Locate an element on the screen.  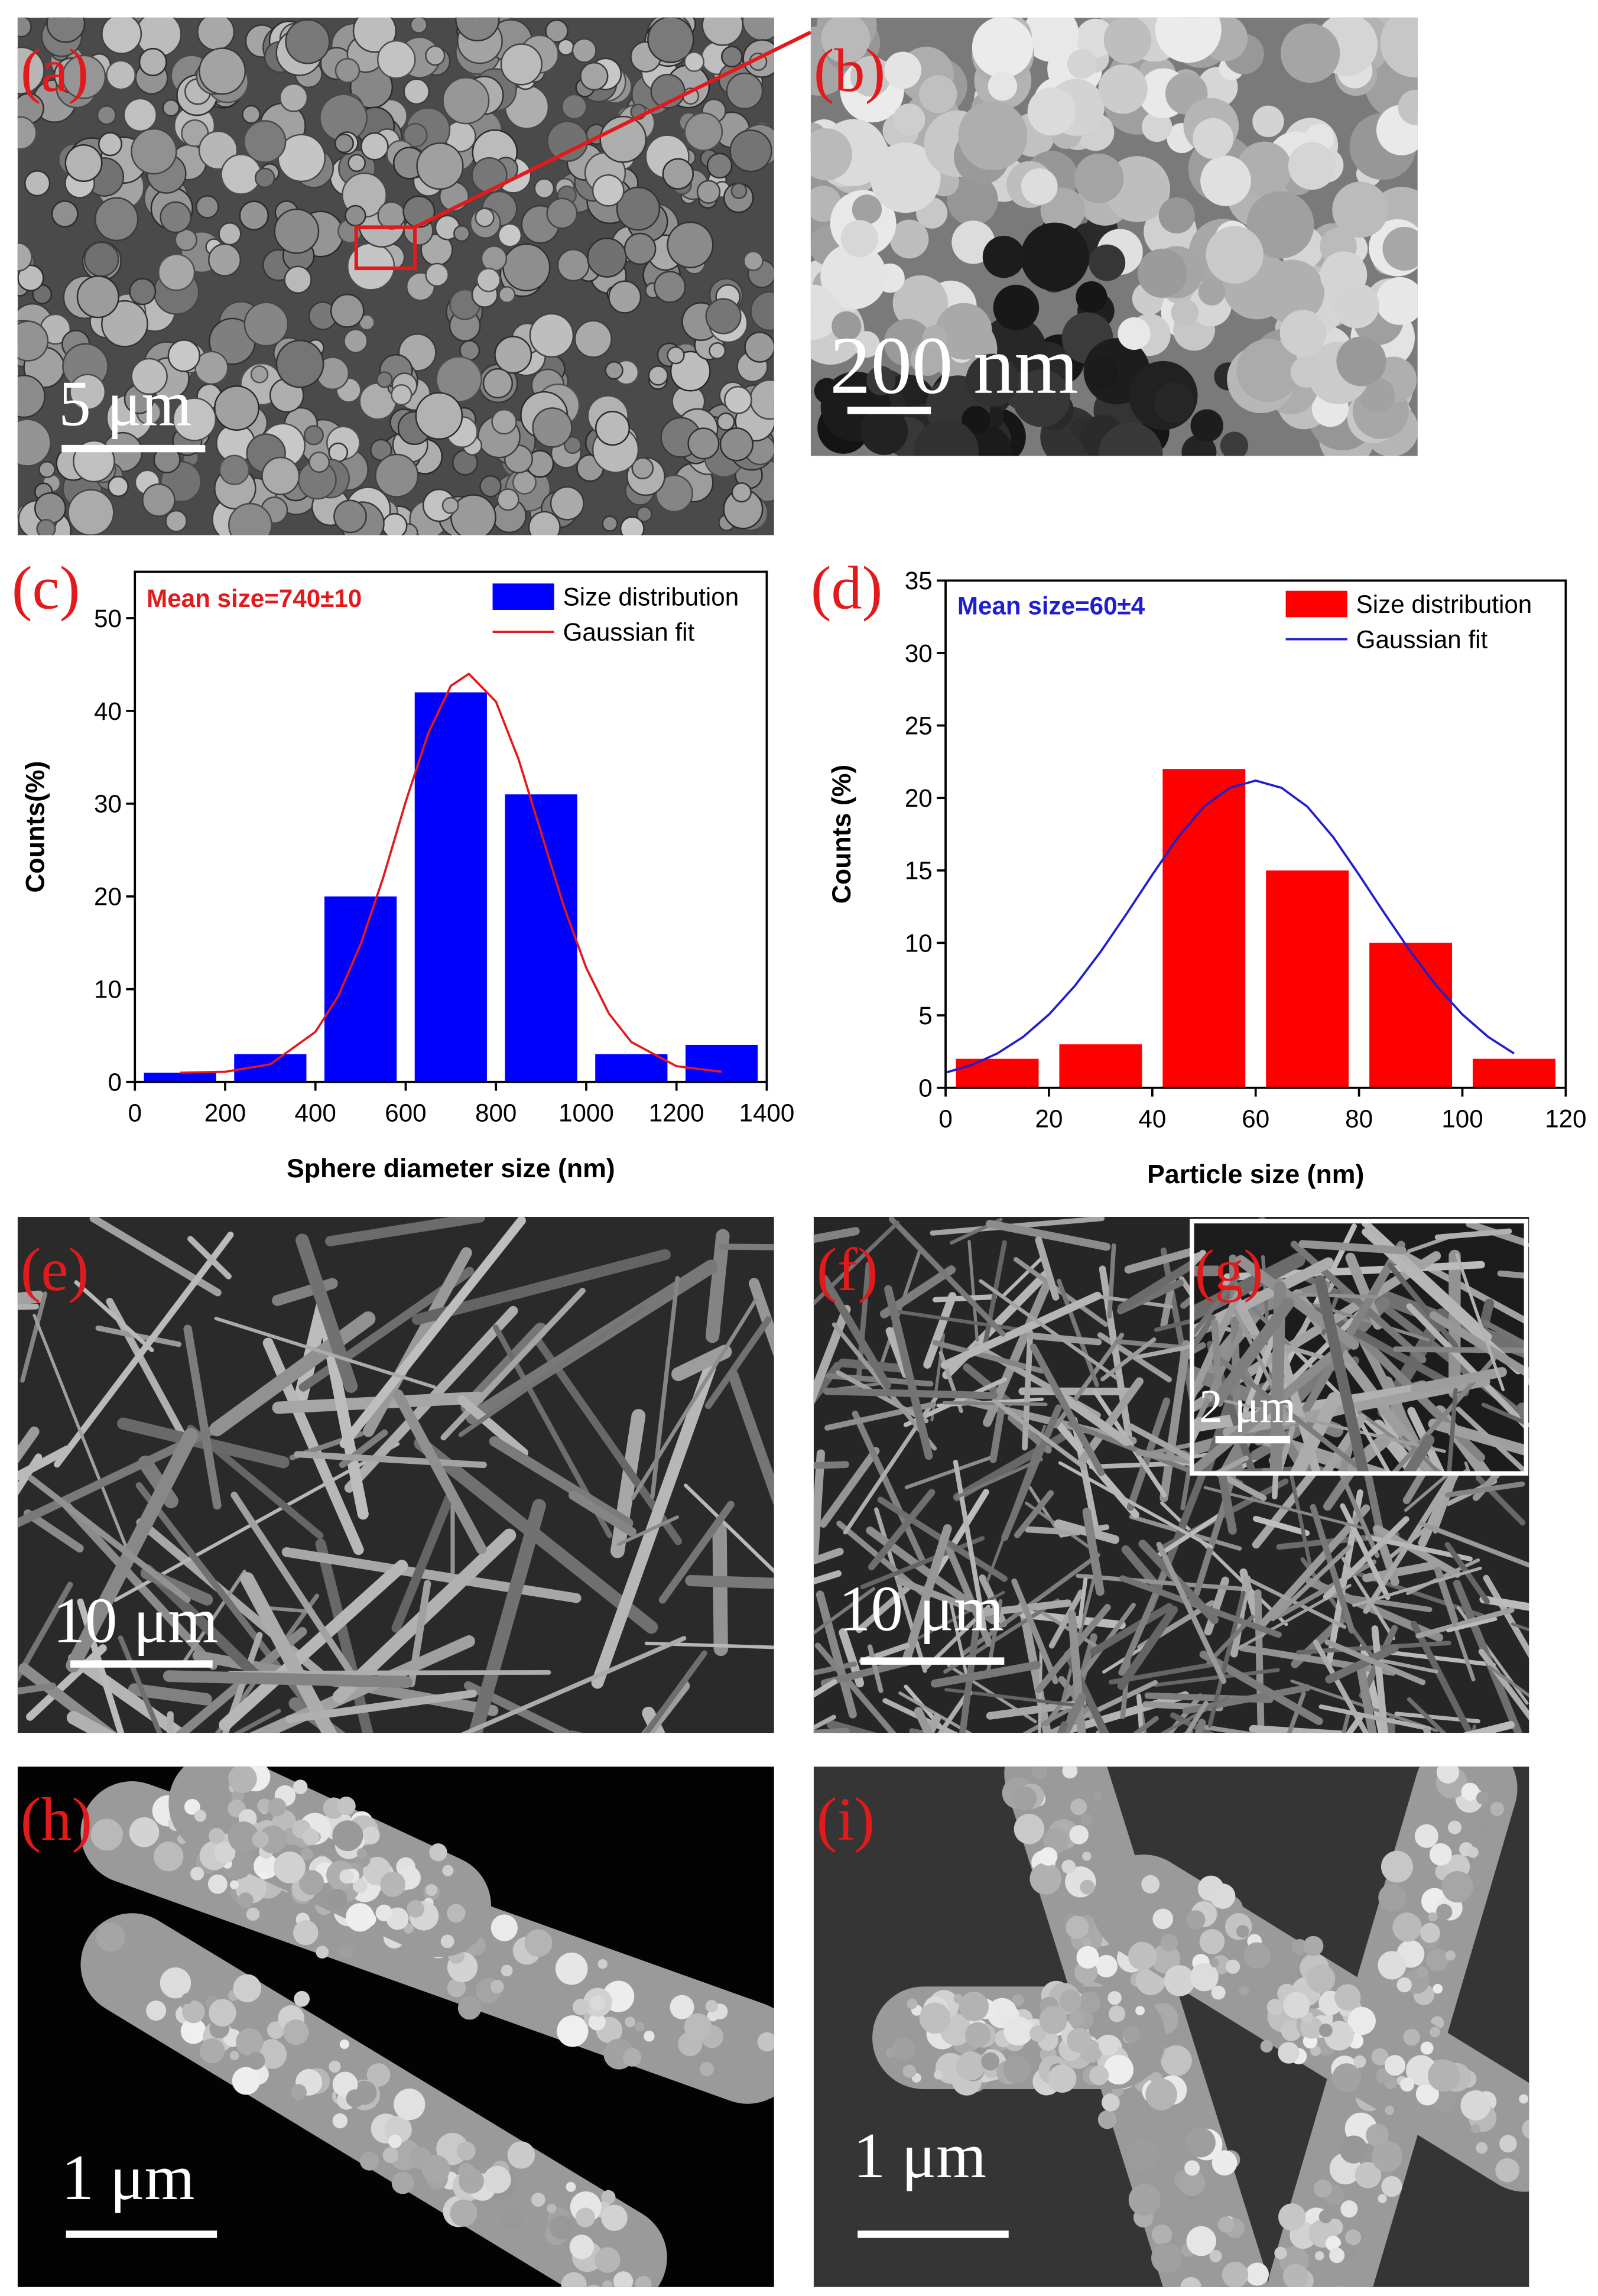
x-tick-label: 800 is located at coordinates (496, 1113).